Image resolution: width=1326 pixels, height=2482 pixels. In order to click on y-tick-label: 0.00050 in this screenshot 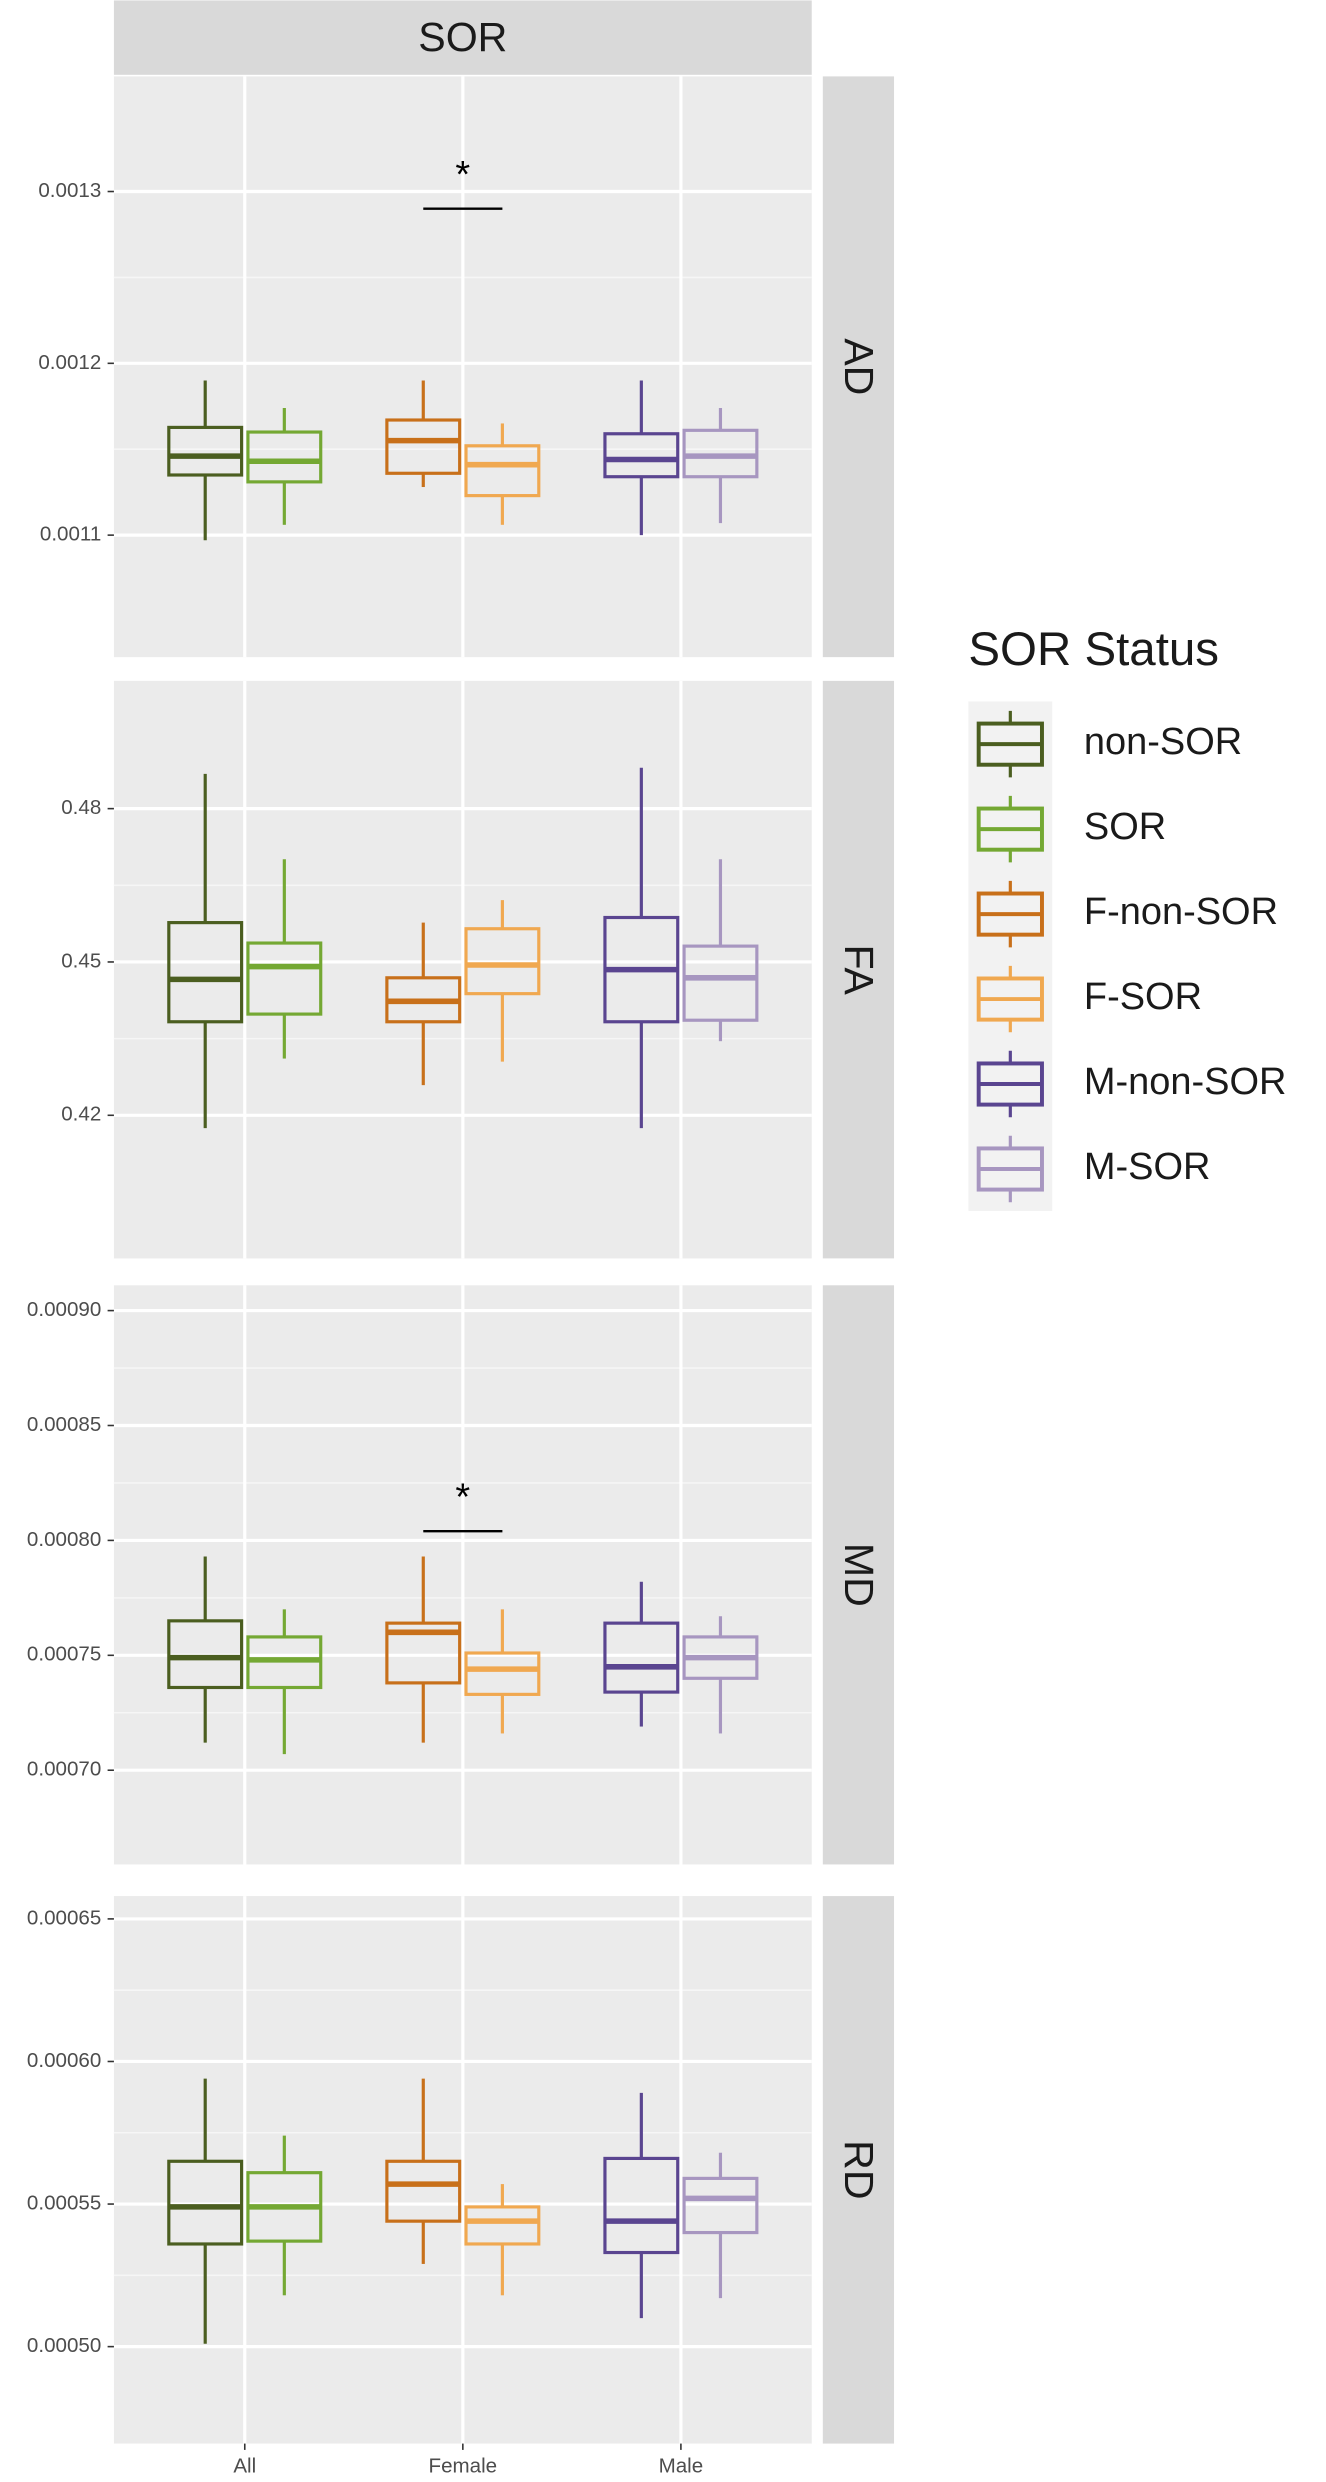, I will do `click(64, 2345)`.